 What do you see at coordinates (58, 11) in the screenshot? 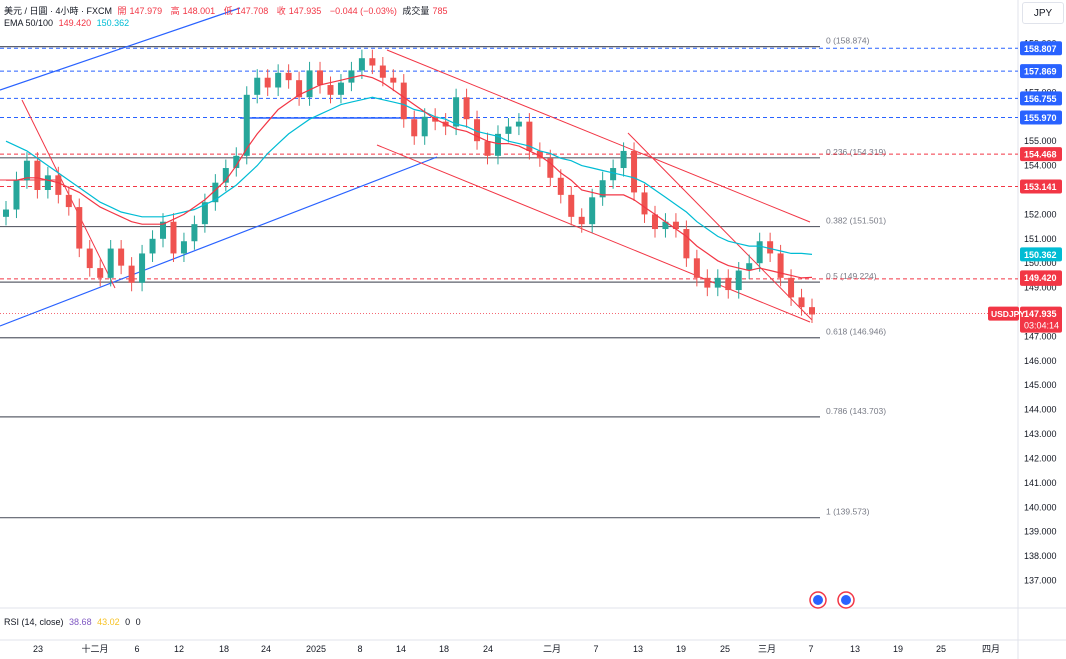
I see `symbol-label: 美元 / 日圓 · 4小時 · FXCM` at bounding box center [58, 11].